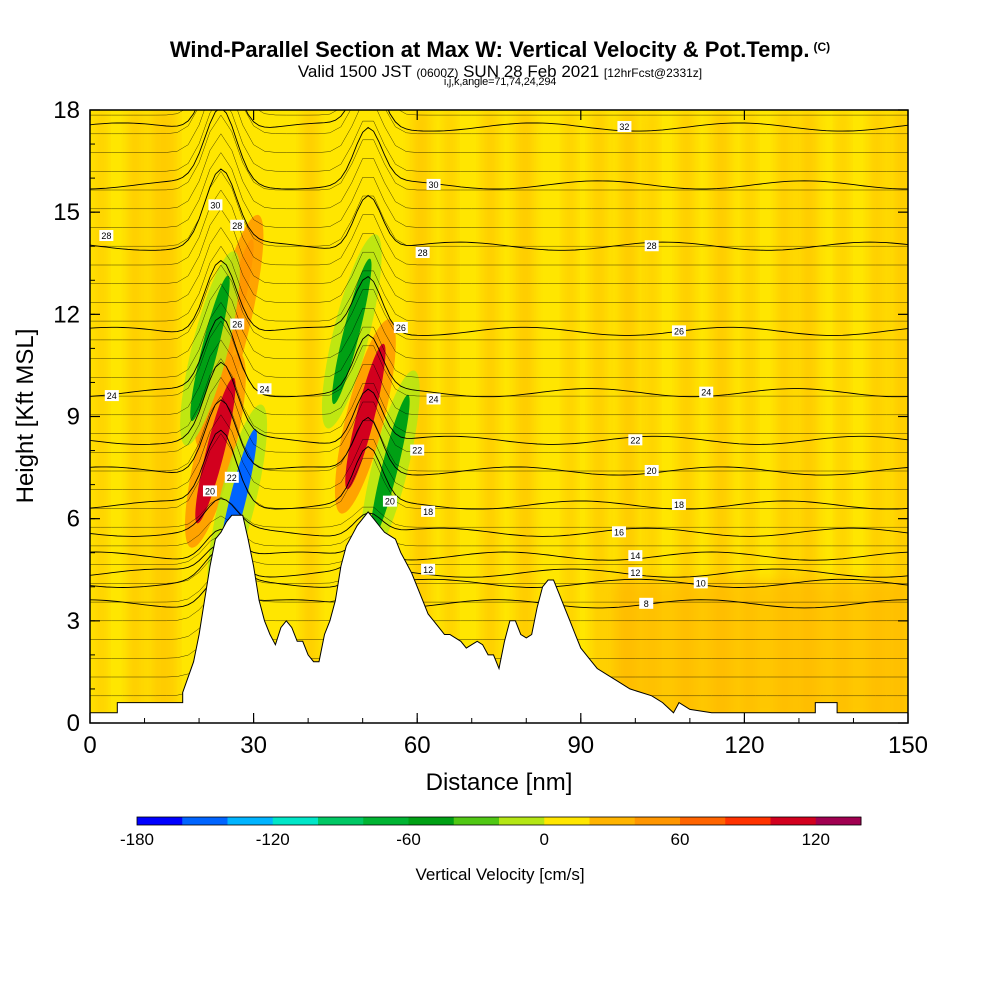 The height and width of the screenshot is (1000, 1000). Describe the element at coordinates (66, 212) in the screenshot. I see `y-tick-label: 15` at that location.